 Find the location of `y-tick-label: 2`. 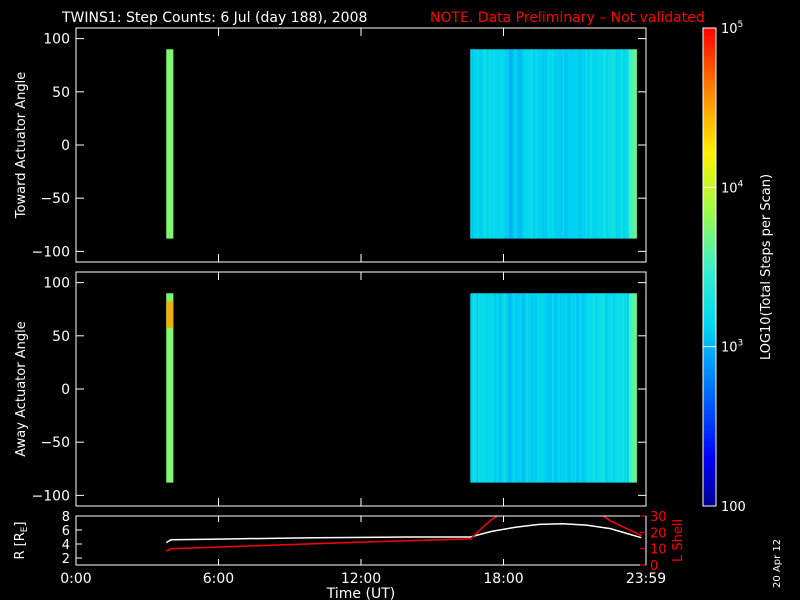

y-tick-label: 2 is located at coordinates (66, 559).